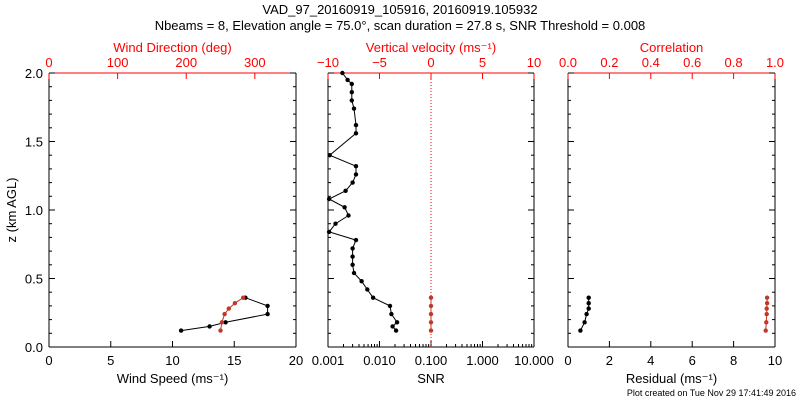  What do you see at coordinates (48, 62) in the screenshot?
I see `wind-top-tick-label: 0` at bounding box center [48, 62].